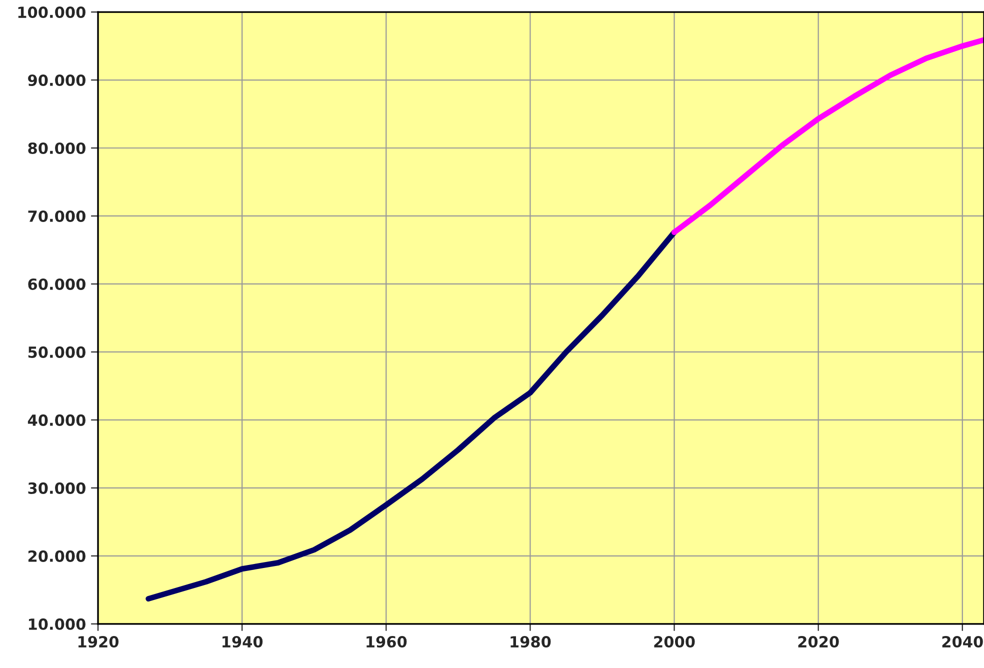 Image resolution: width=984 pixels, height=668 pixels. Describe the element at coordinates (818, 642) in the screenshot. I see `x-tick-label: 2020` at that location.